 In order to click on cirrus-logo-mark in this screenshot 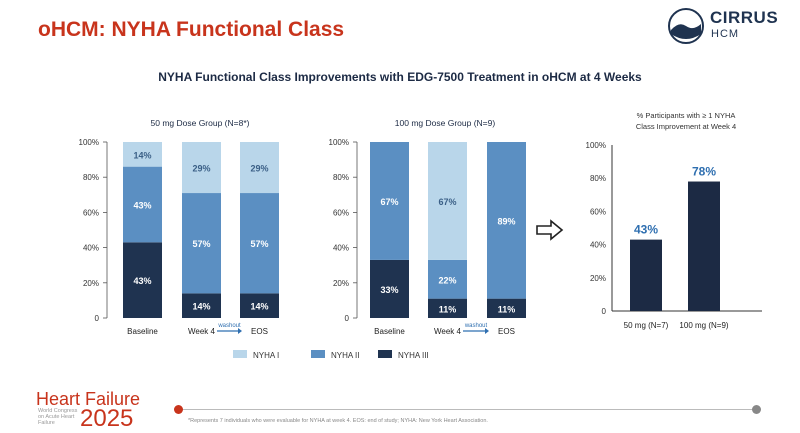, I will do `click(686, 26)`.